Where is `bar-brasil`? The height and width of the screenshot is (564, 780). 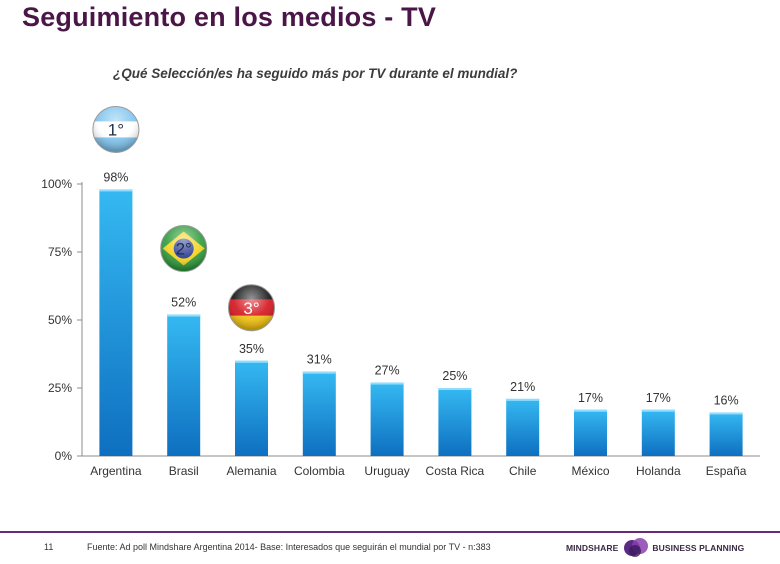
bar-brasil is located at coordinates (184, 385).